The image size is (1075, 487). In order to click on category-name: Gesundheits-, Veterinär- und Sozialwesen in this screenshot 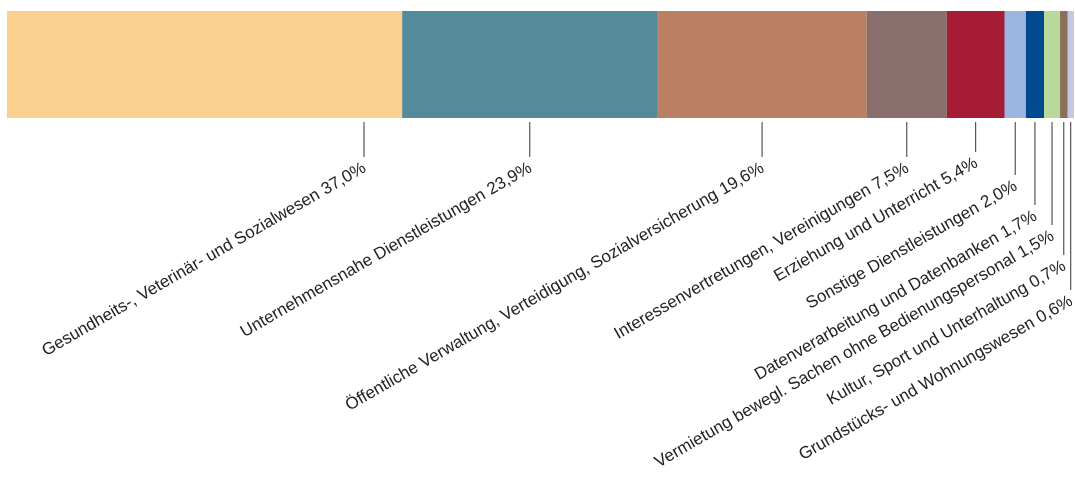, I will do `click(180, 272)`.